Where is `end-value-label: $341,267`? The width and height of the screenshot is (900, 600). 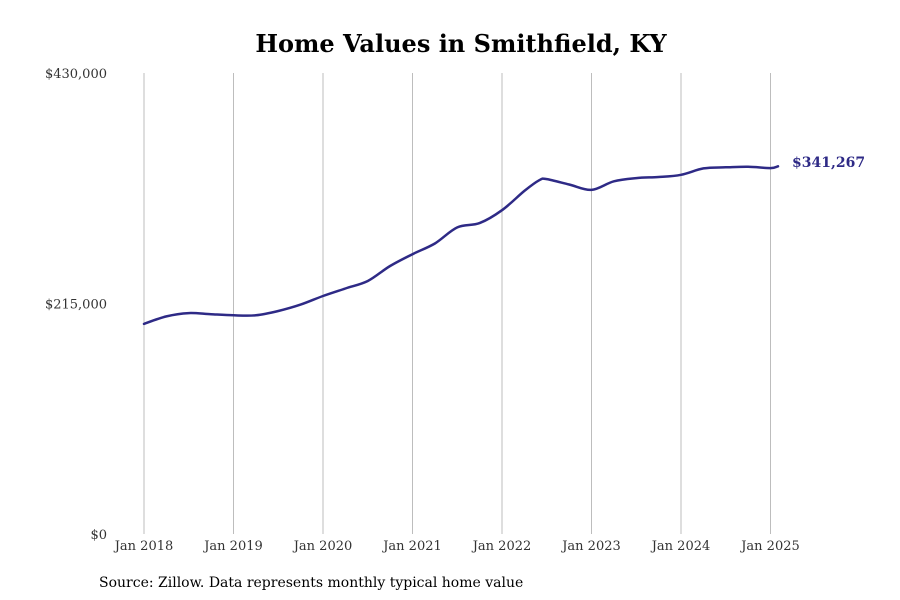
end-value-label: $341,267 is located at coordinates (828, 163).